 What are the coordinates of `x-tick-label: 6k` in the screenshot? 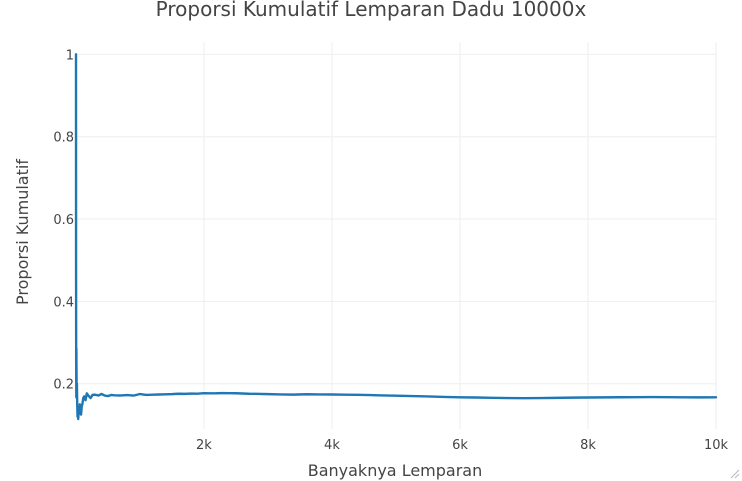 It's located at (460, 445).